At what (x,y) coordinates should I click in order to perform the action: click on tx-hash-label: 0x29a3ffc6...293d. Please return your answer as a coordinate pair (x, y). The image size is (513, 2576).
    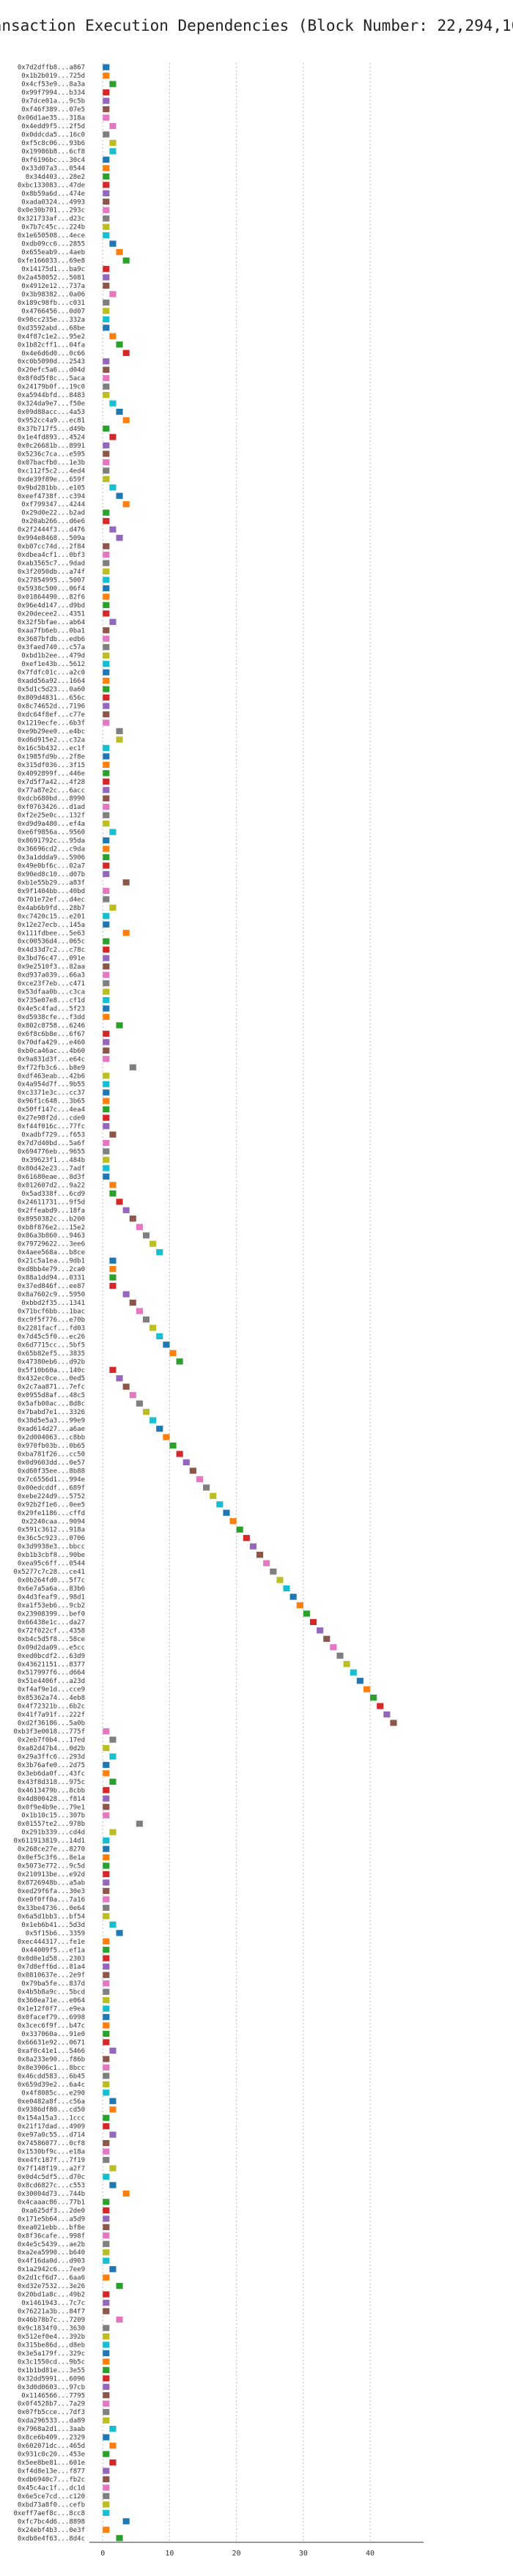
    Looking at the image, I should click on (51, 1757).